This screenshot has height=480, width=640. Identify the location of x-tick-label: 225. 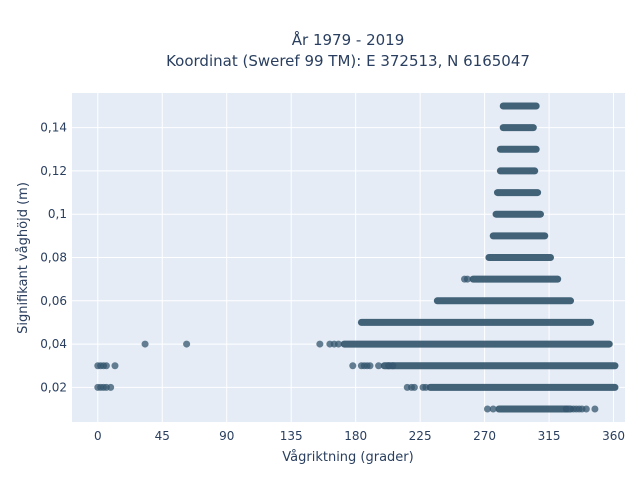
(420, 436).